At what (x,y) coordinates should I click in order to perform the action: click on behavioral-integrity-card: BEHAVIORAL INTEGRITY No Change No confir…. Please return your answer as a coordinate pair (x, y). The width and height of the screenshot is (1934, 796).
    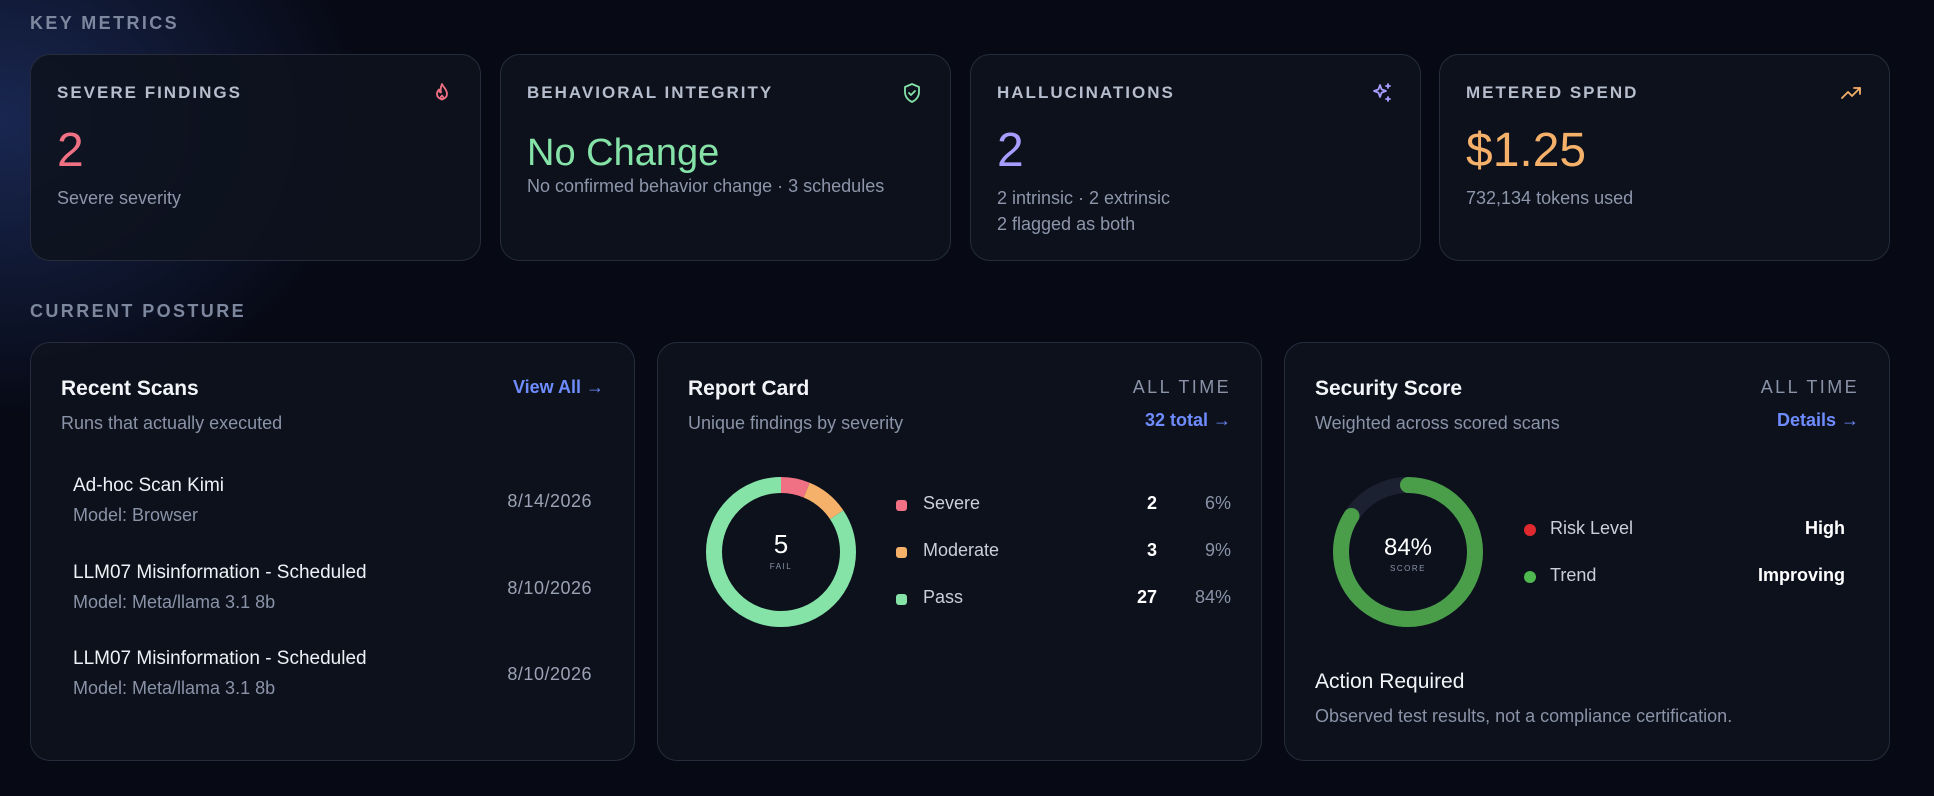
    Looking at the image, I should click on (725, 157).